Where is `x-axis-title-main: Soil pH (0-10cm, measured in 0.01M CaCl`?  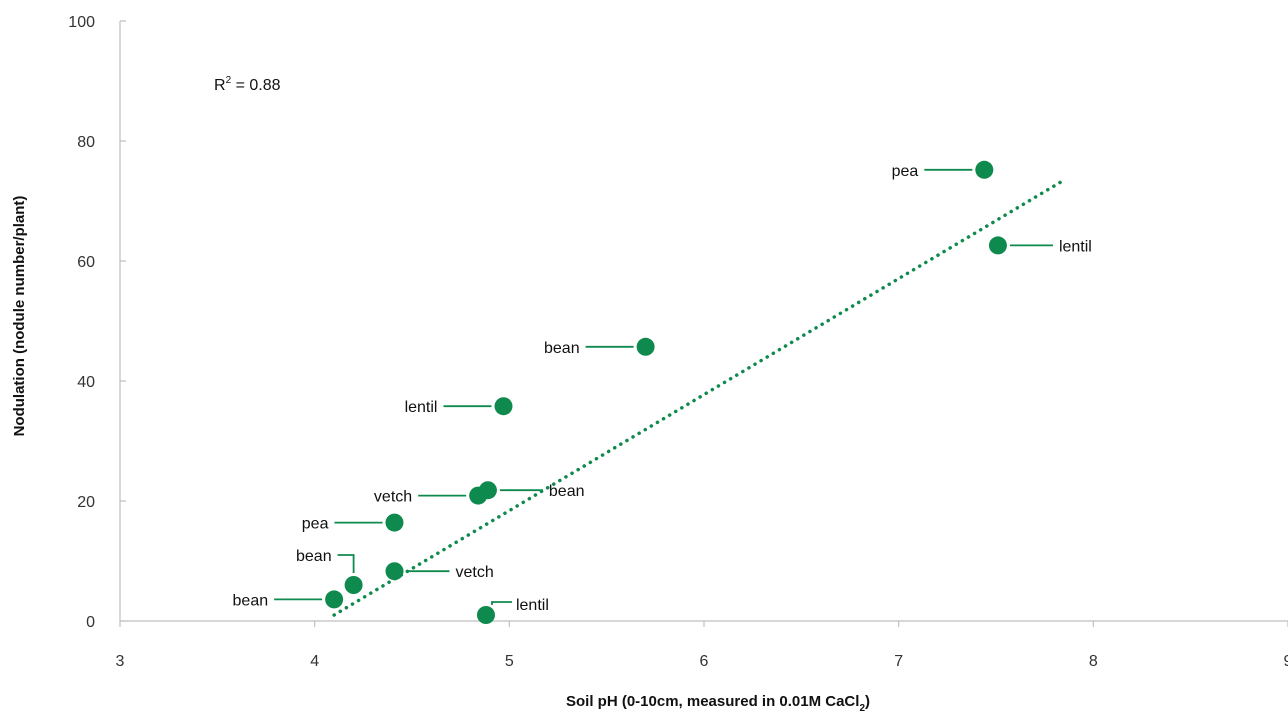 x-axis-title-main: Soil pH (0-10cm, measured in 0.01M CaCl is located at coordinates (712, 701).